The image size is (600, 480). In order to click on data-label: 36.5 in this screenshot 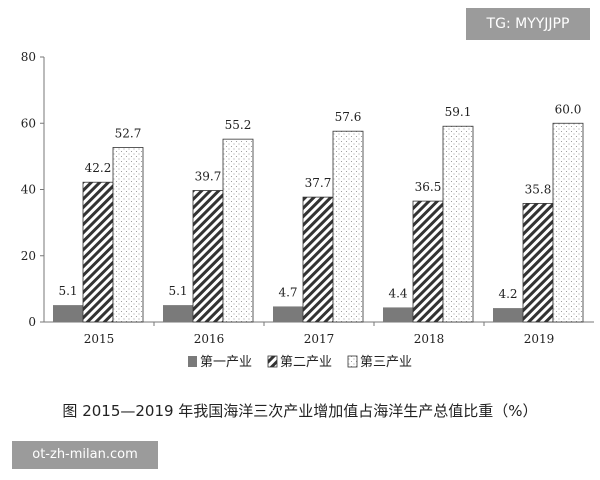, I will do `click(428, 187)`.